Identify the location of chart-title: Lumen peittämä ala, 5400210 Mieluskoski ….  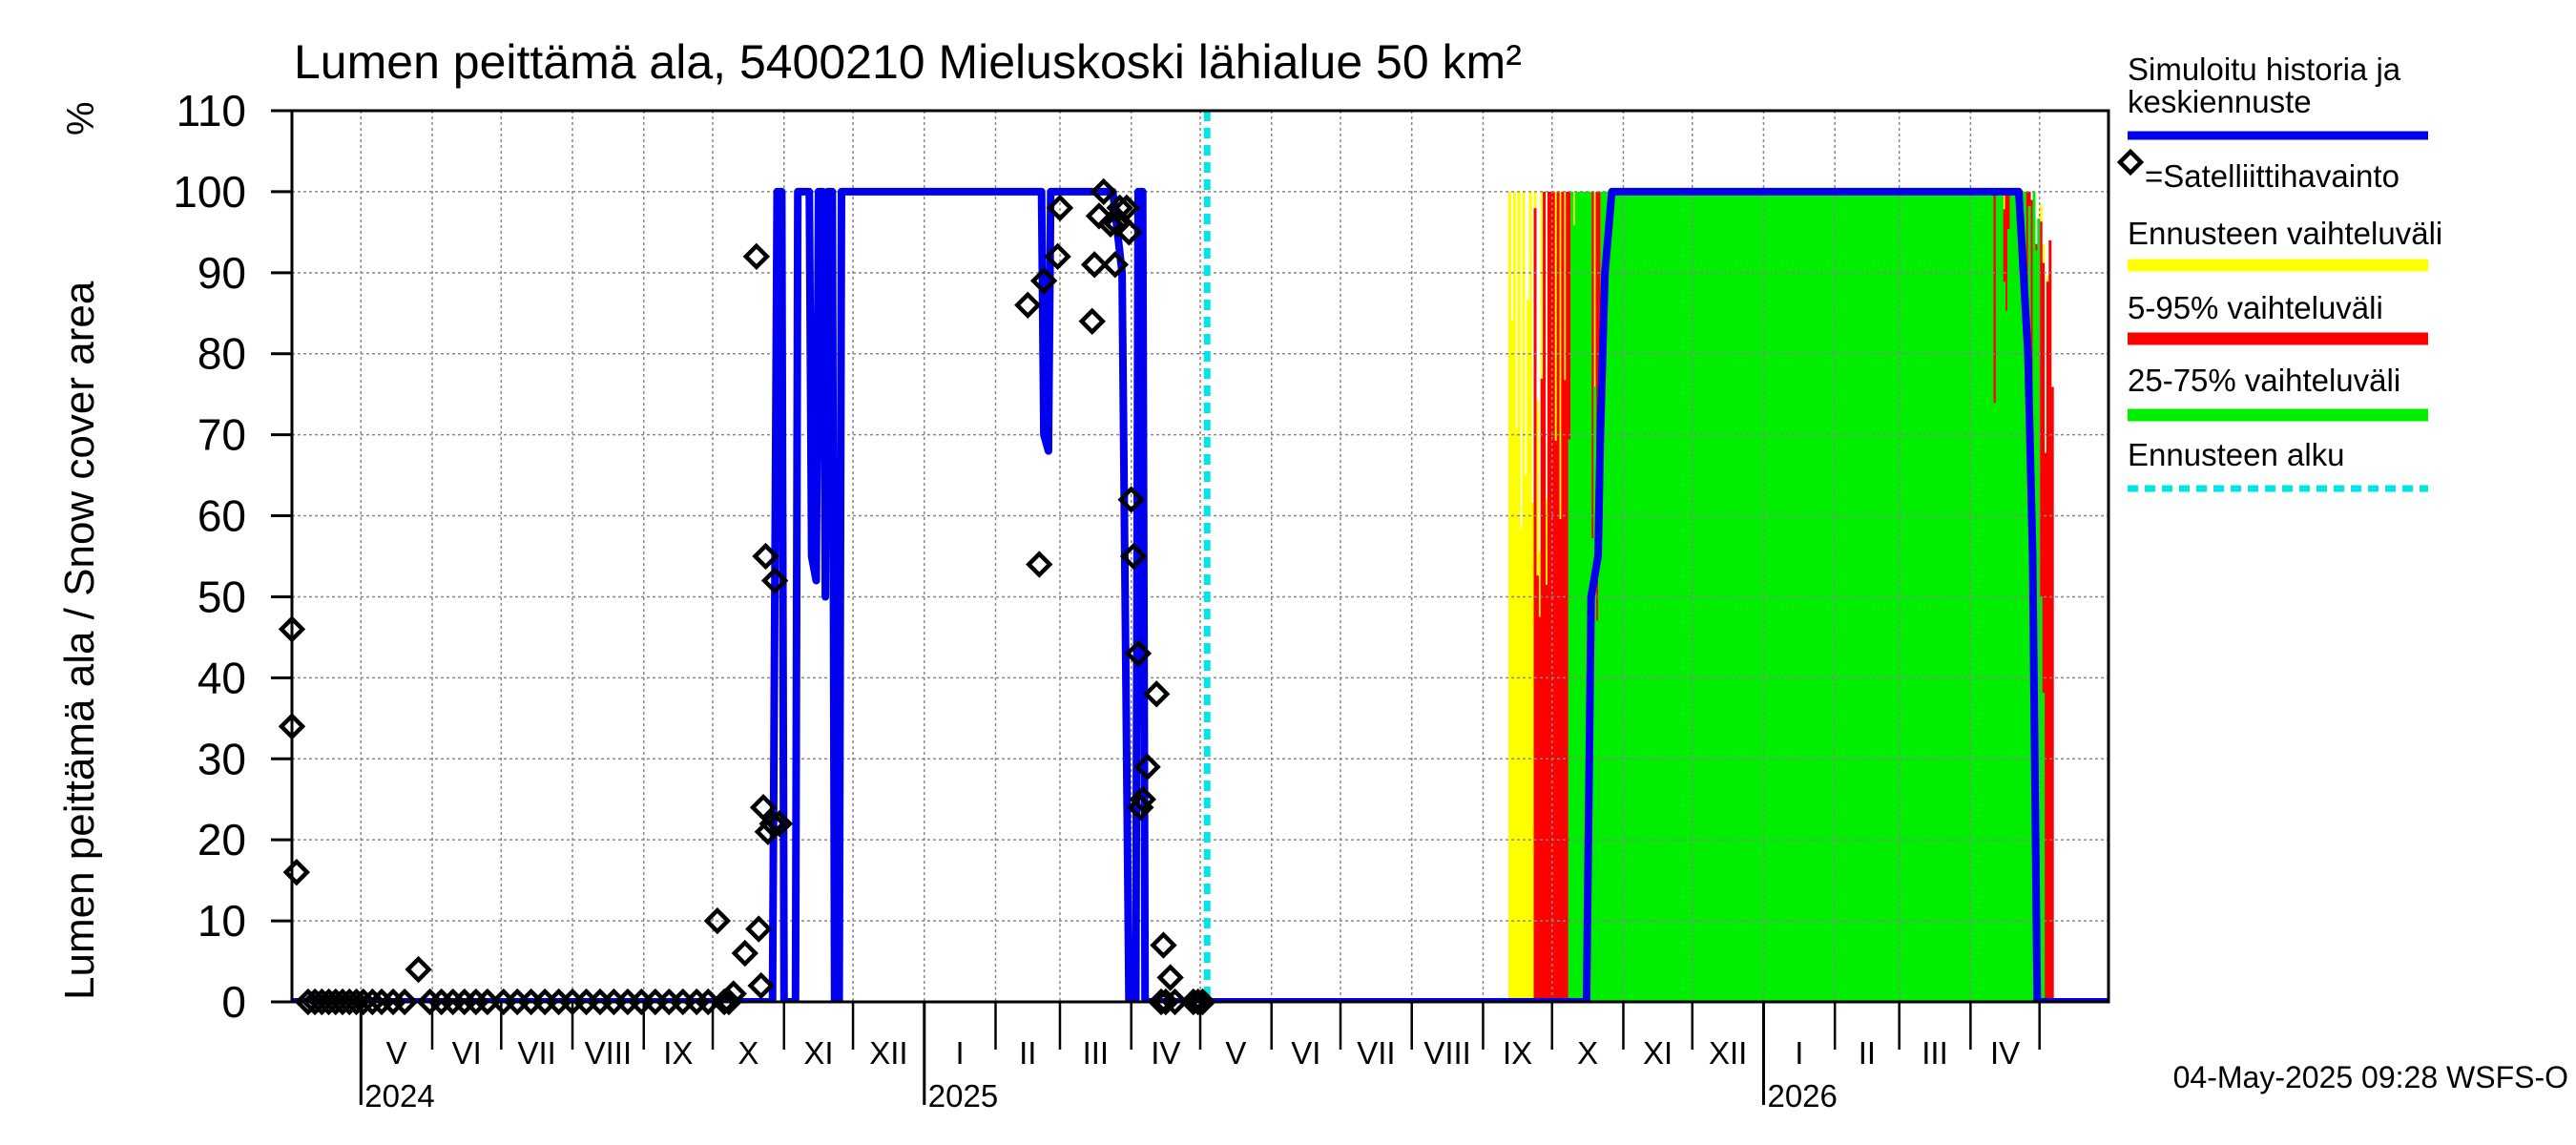
(908, 62).